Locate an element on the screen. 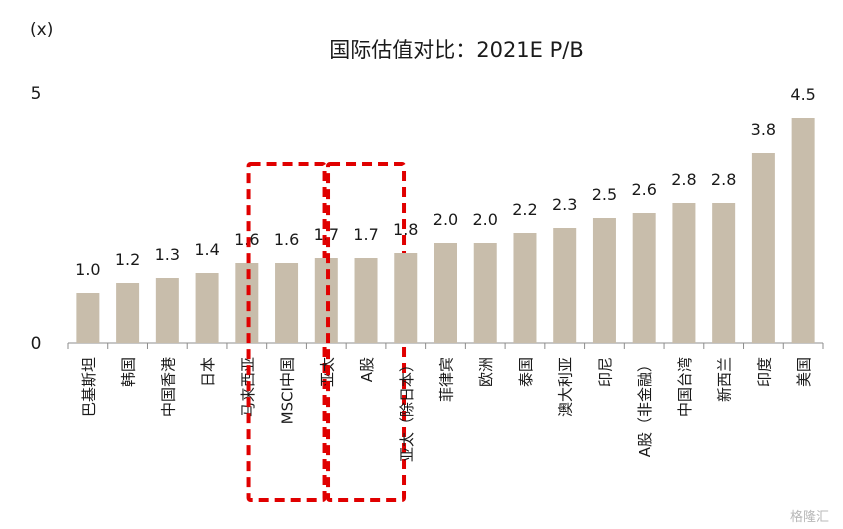 This screenshot has width=843, height=529. category-label: 日本 is located at coordinates (208, 372).